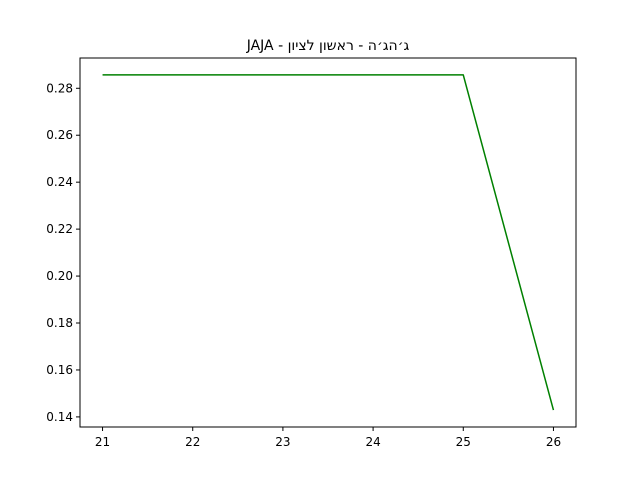 The height and width of the screenshot is (480, 640). I want to click on chart-title: JAJA - ג׳הג׳ה - ראשון לציון, so click(328, 46).